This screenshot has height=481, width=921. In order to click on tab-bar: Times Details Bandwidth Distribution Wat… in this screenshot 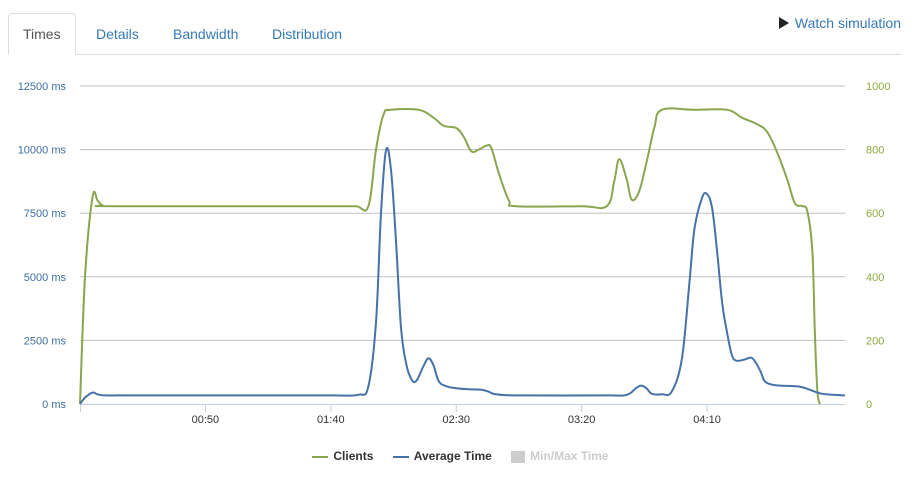, I will do `click(460, 27)`.